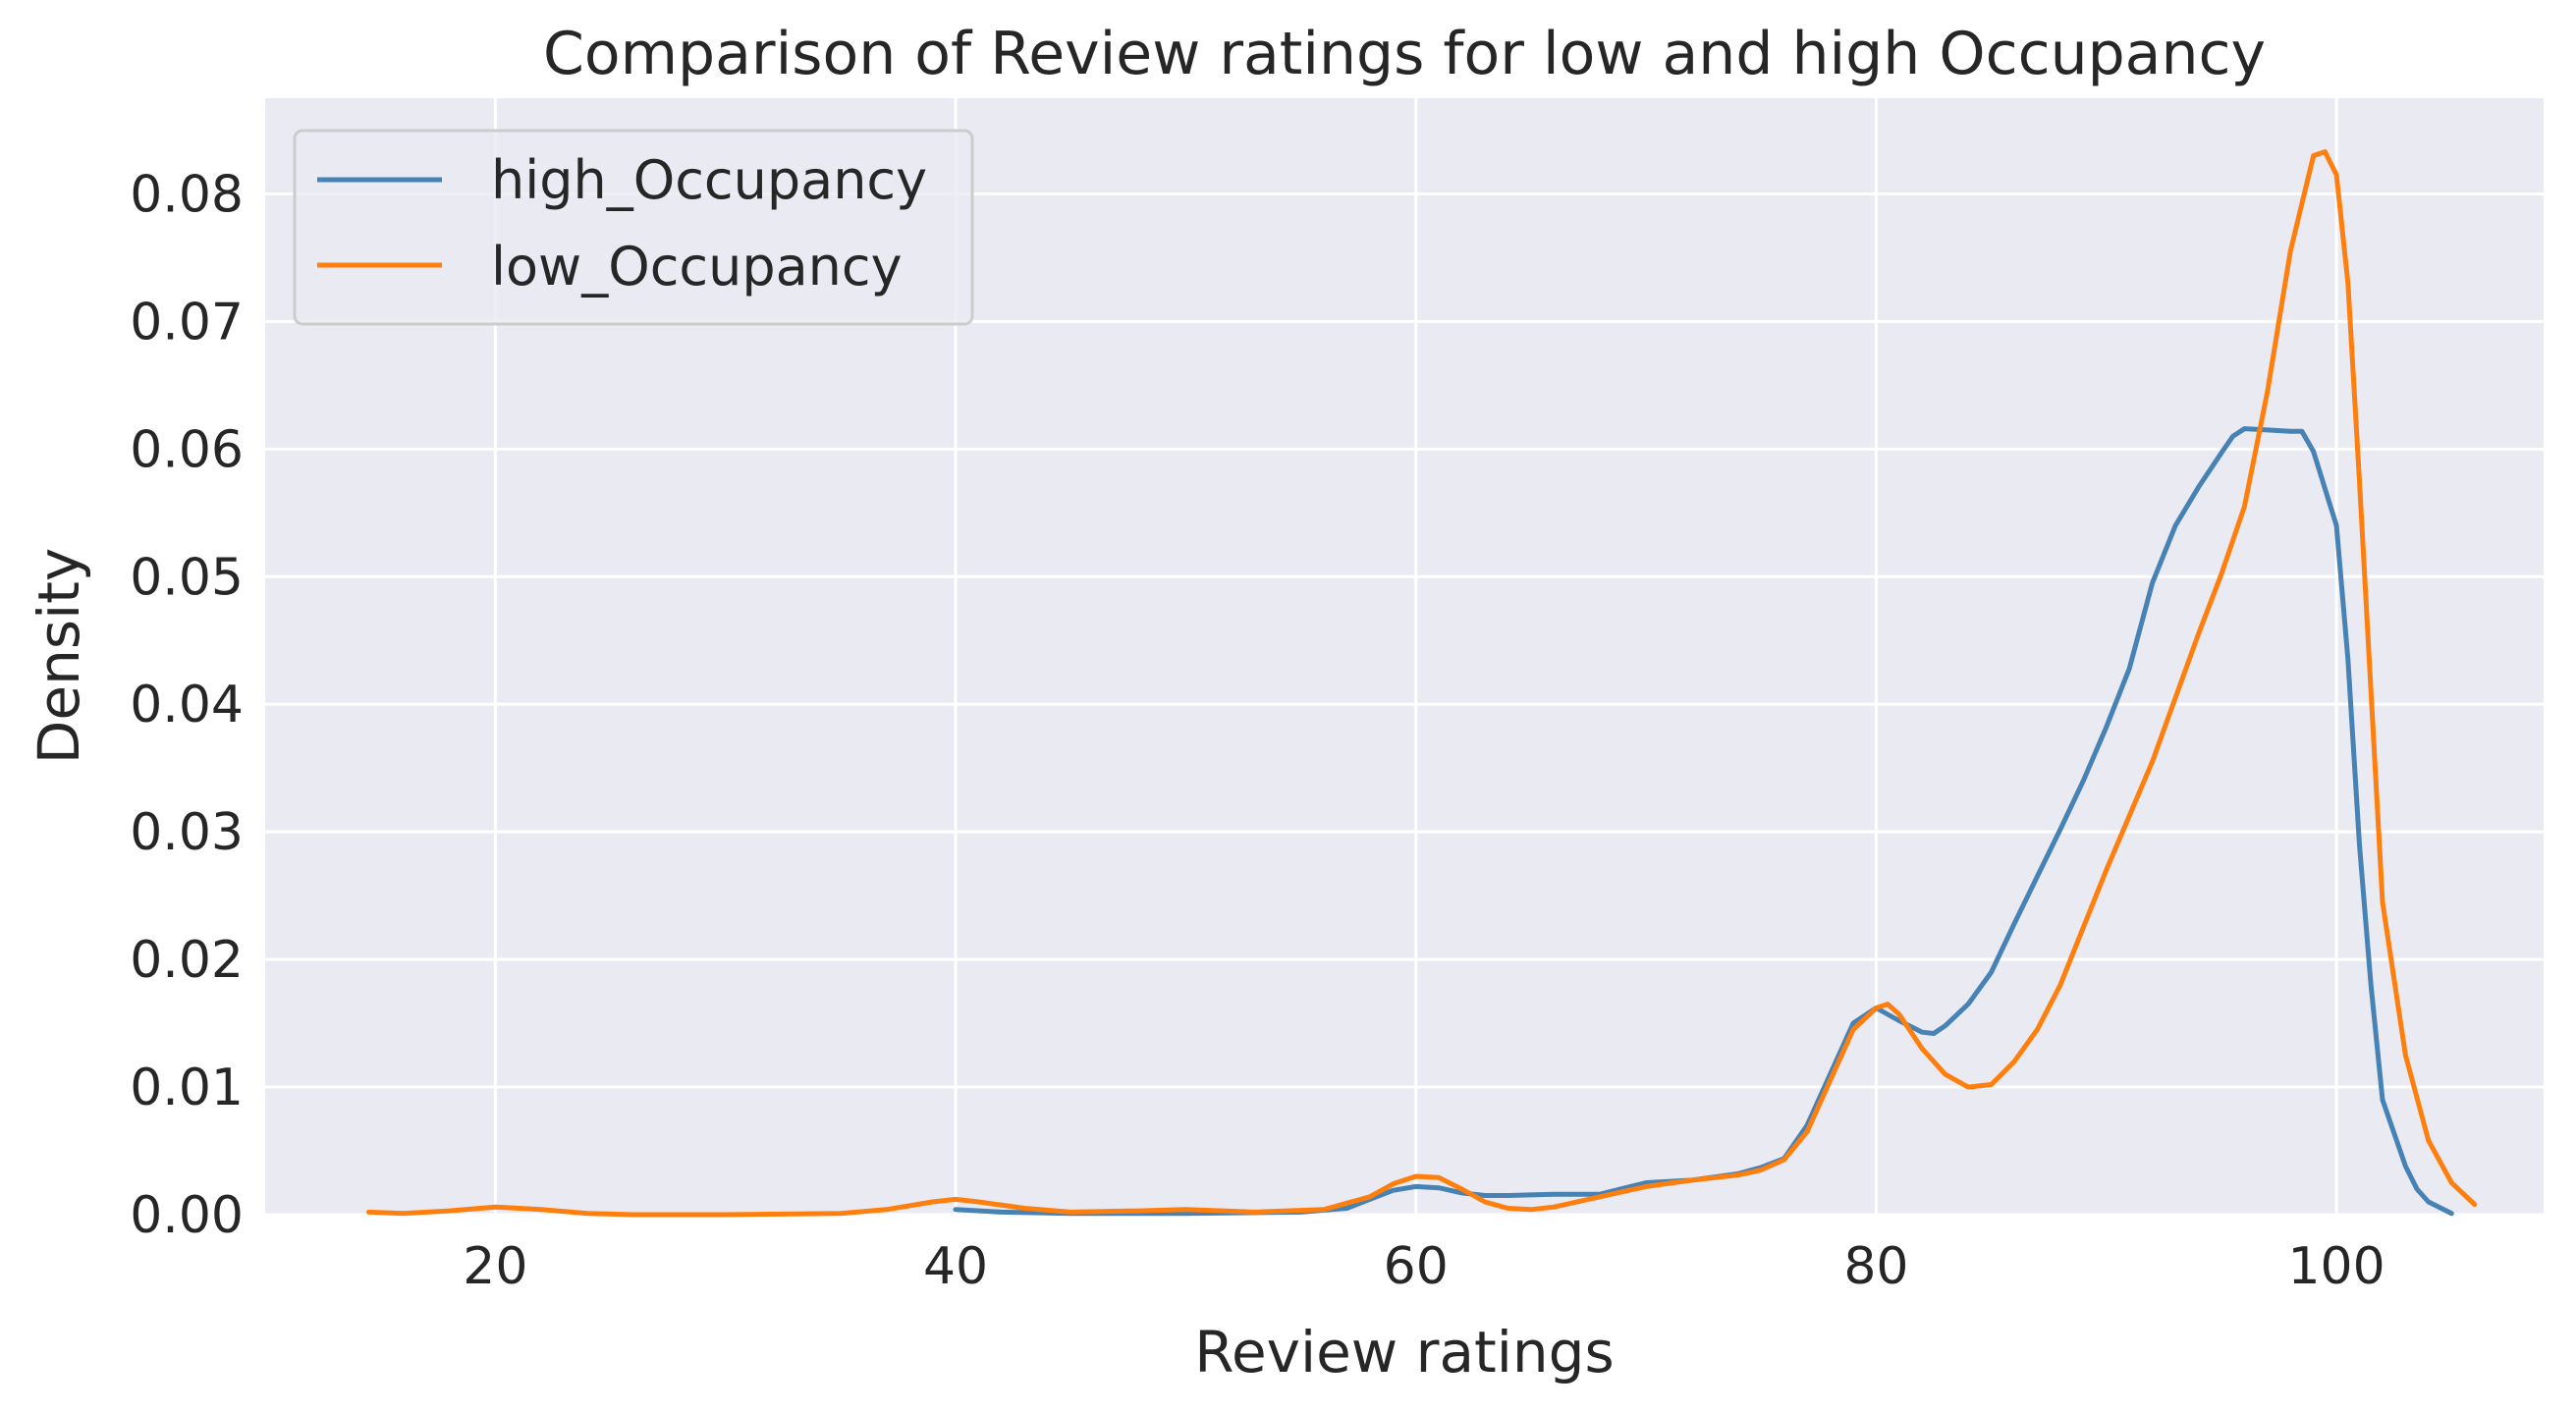 This screenshot has height=1413, width=2576. Describe the element at coordinates (1417, 1266) in the screenshot. I see `x-tick-label: 60` at that location.